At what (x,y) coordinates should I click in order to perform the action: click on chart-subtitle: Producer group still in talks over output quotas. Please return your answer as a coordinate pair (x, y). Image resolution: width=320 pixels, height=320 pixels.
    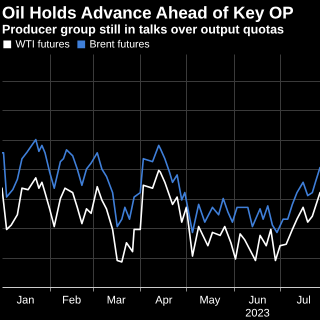
    Looking at the image, I should click on (143, 29).